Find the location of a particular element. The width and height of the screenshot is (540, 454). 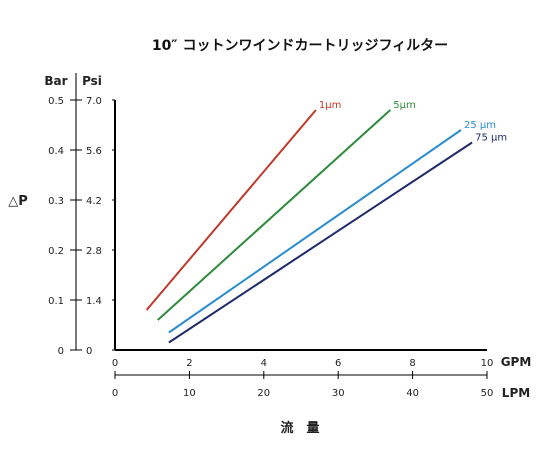

series-line is located at coordinates (231, 210).